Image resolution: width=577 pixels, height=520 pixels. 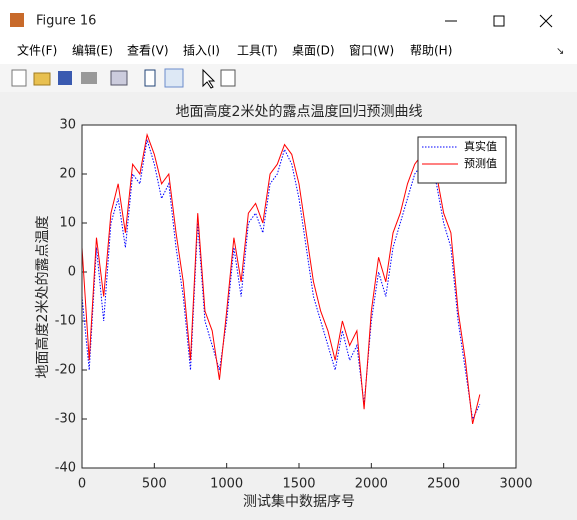 What do you see at coordinates (499, 21) in the screenshot?
I see `maximize-button` at bounding box center [499, 21].